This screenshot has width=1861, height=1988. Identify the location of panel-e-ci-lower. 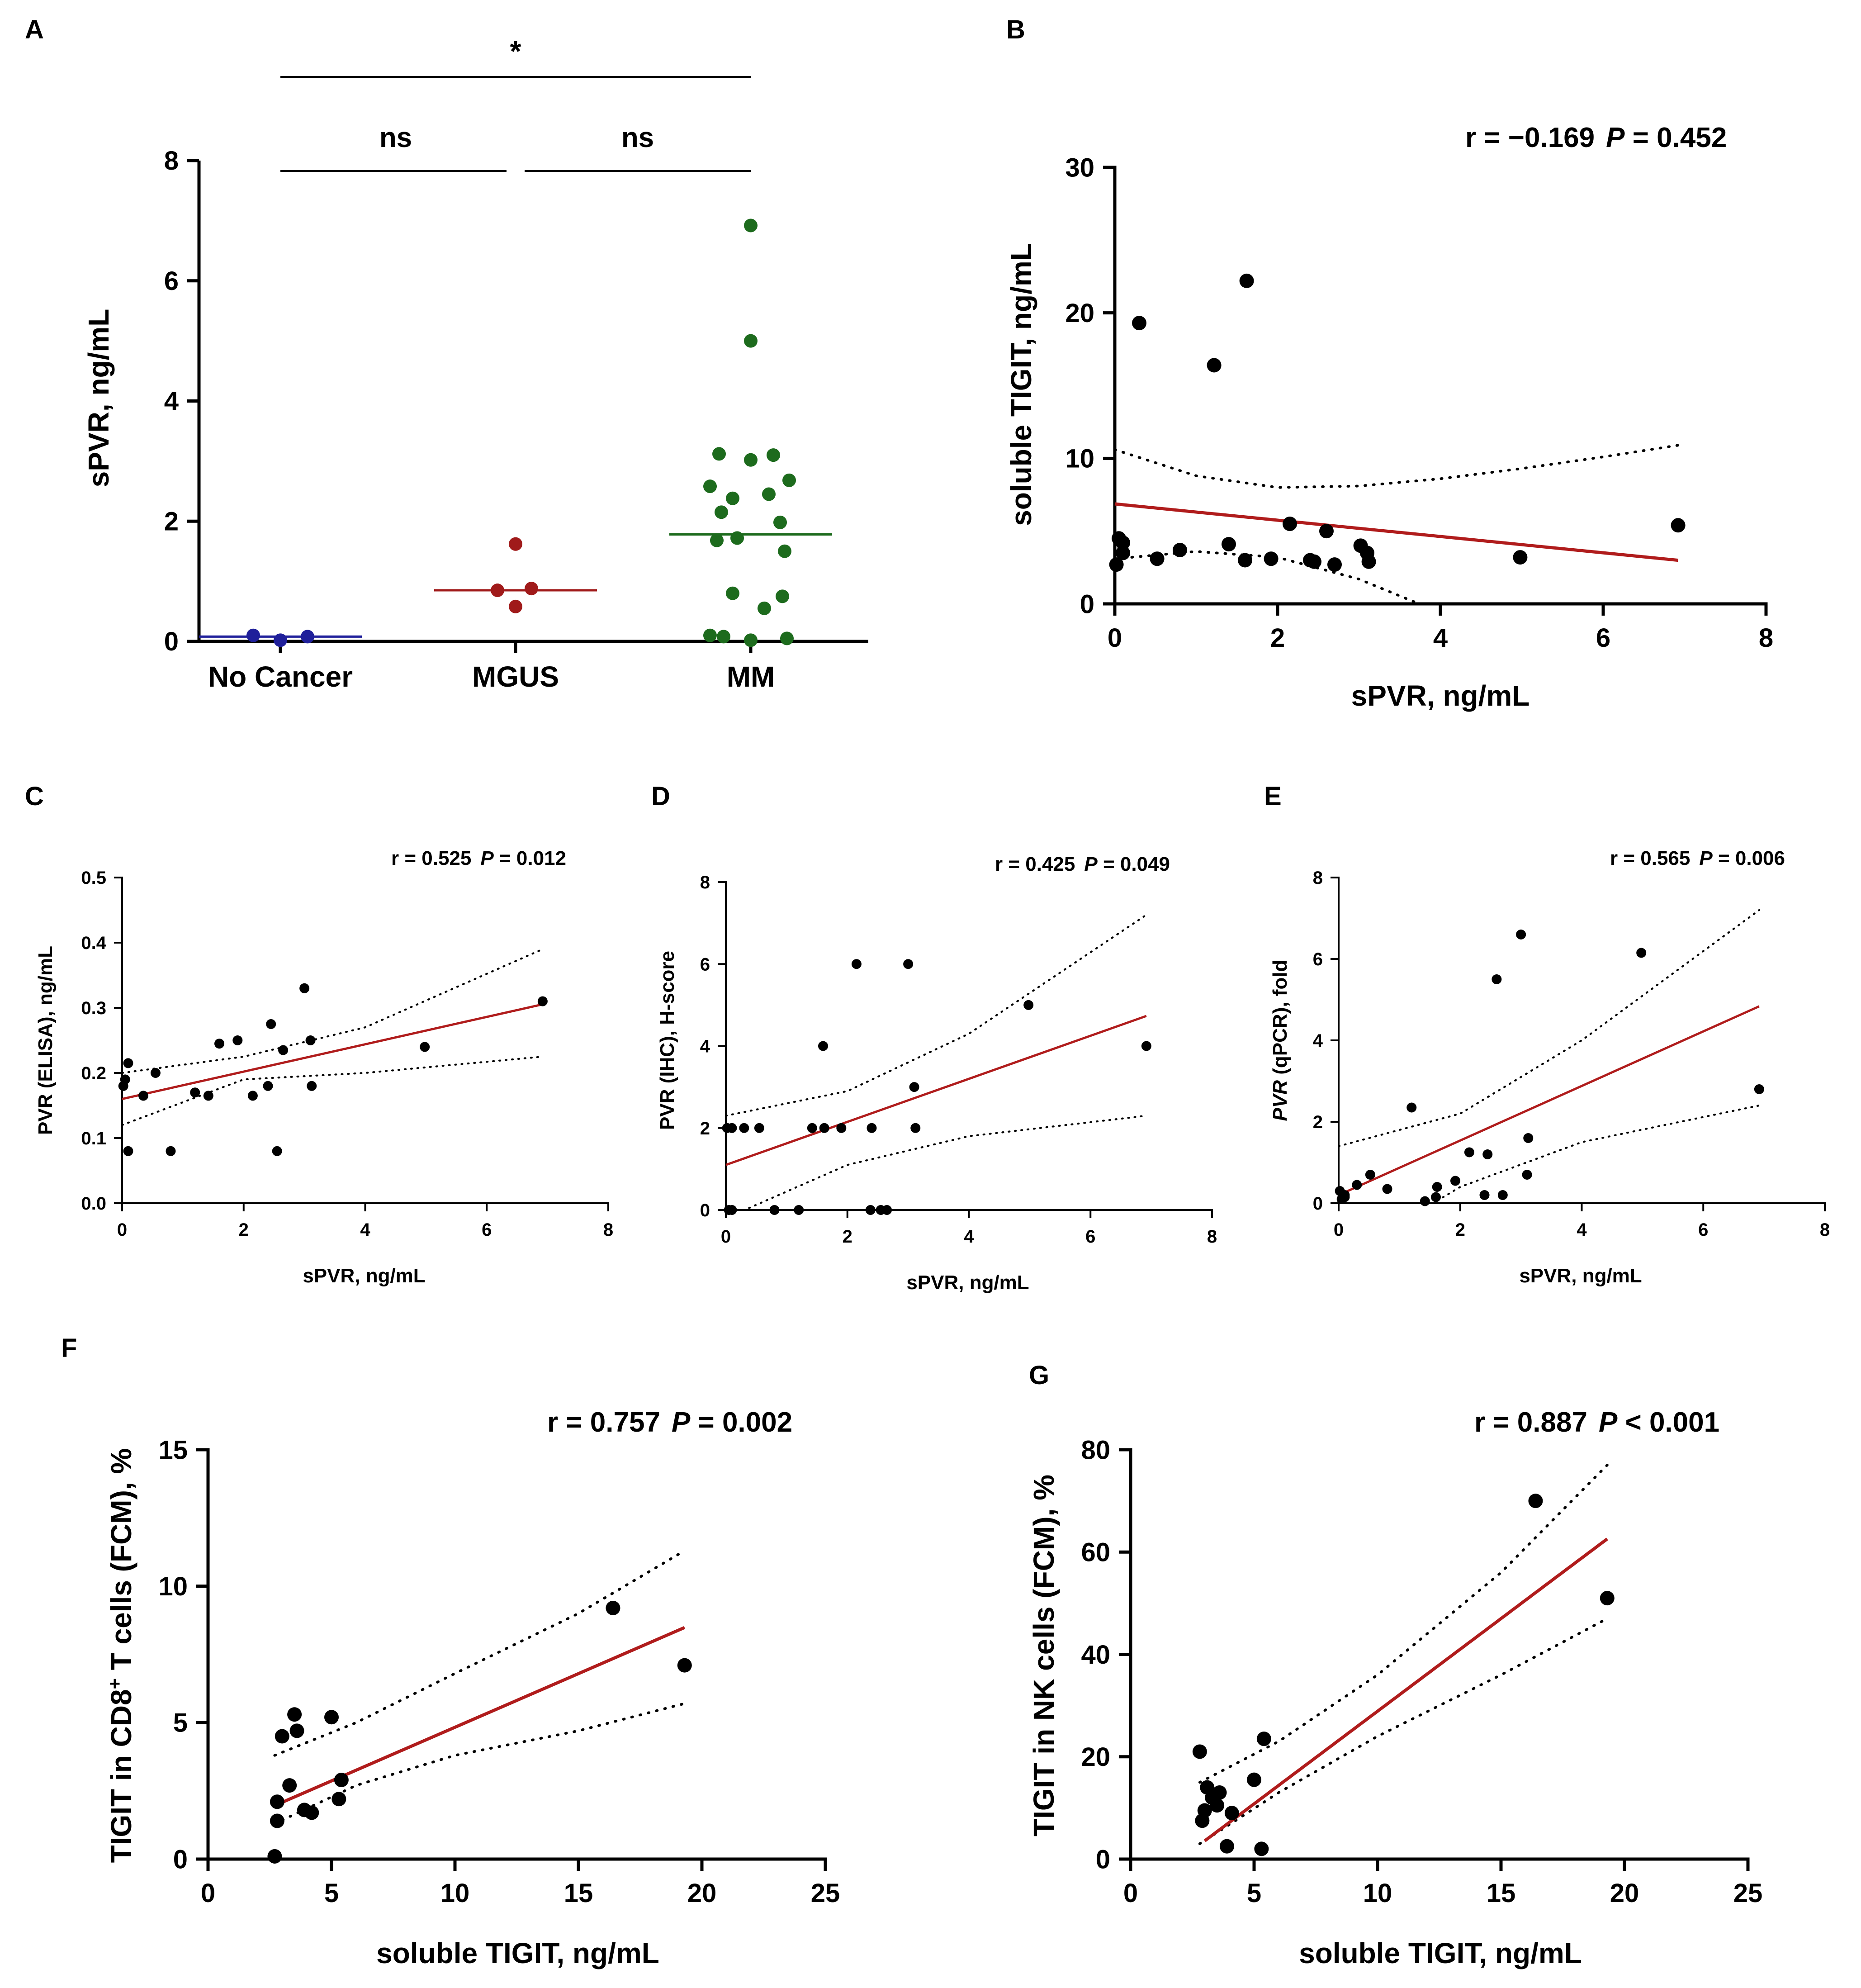
(1596, 1153).